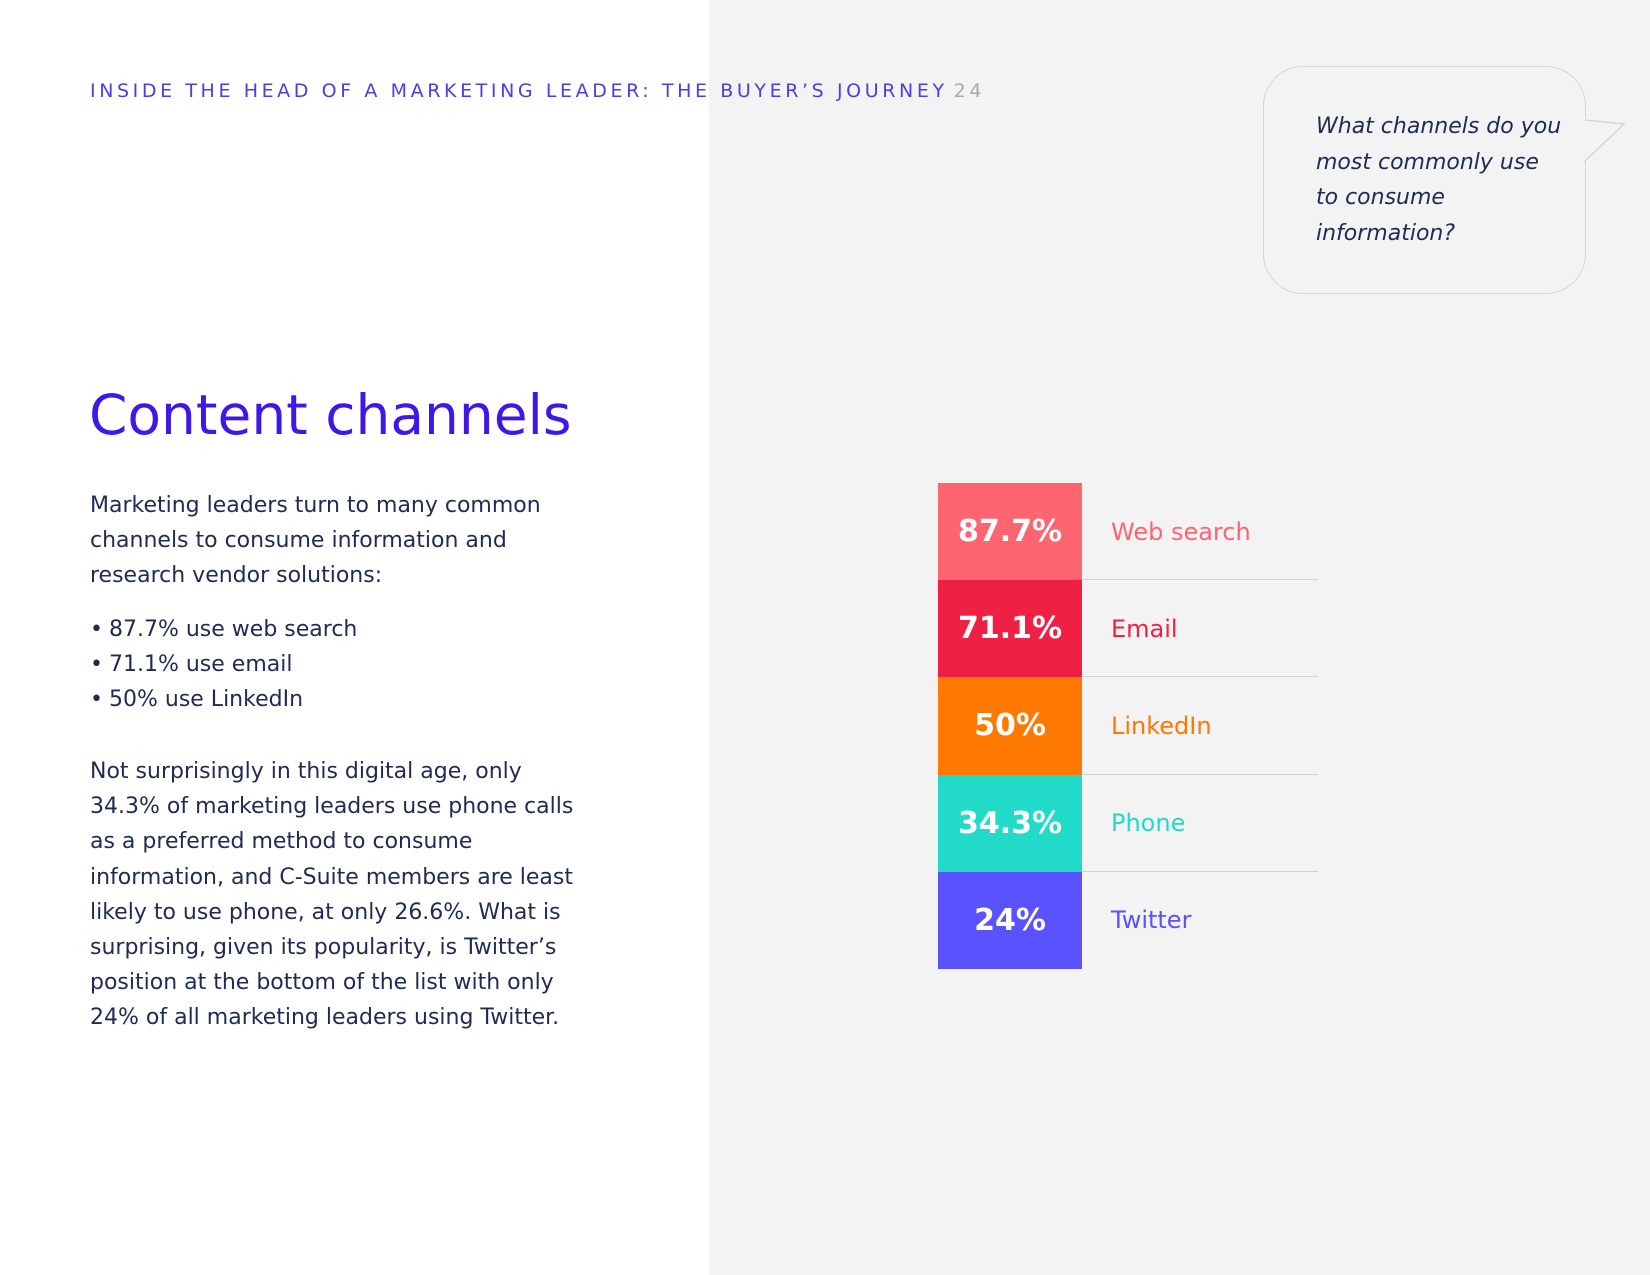 This screenshot has height=1275, width=1650. What do you see at coordinates (223, 699) in the screenshot?
I see `bullet-item: 50% use LinkedIn` at bounding box center [223, 699].